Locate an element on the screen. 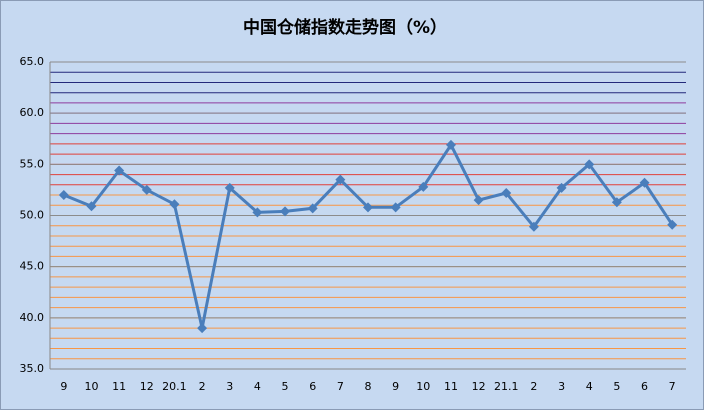  y-tick-label: 65.0 is located at coordinates (32, 61).